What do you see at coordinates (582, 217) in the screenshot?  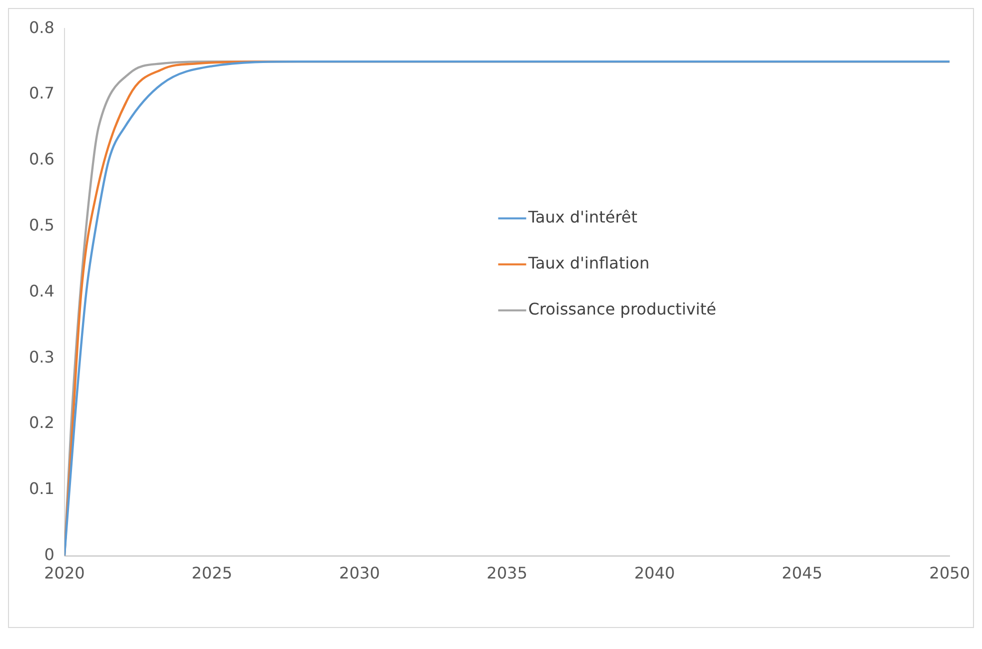 I see `legend-label: Taux d'intérêt` at bounding box center [582, 217].